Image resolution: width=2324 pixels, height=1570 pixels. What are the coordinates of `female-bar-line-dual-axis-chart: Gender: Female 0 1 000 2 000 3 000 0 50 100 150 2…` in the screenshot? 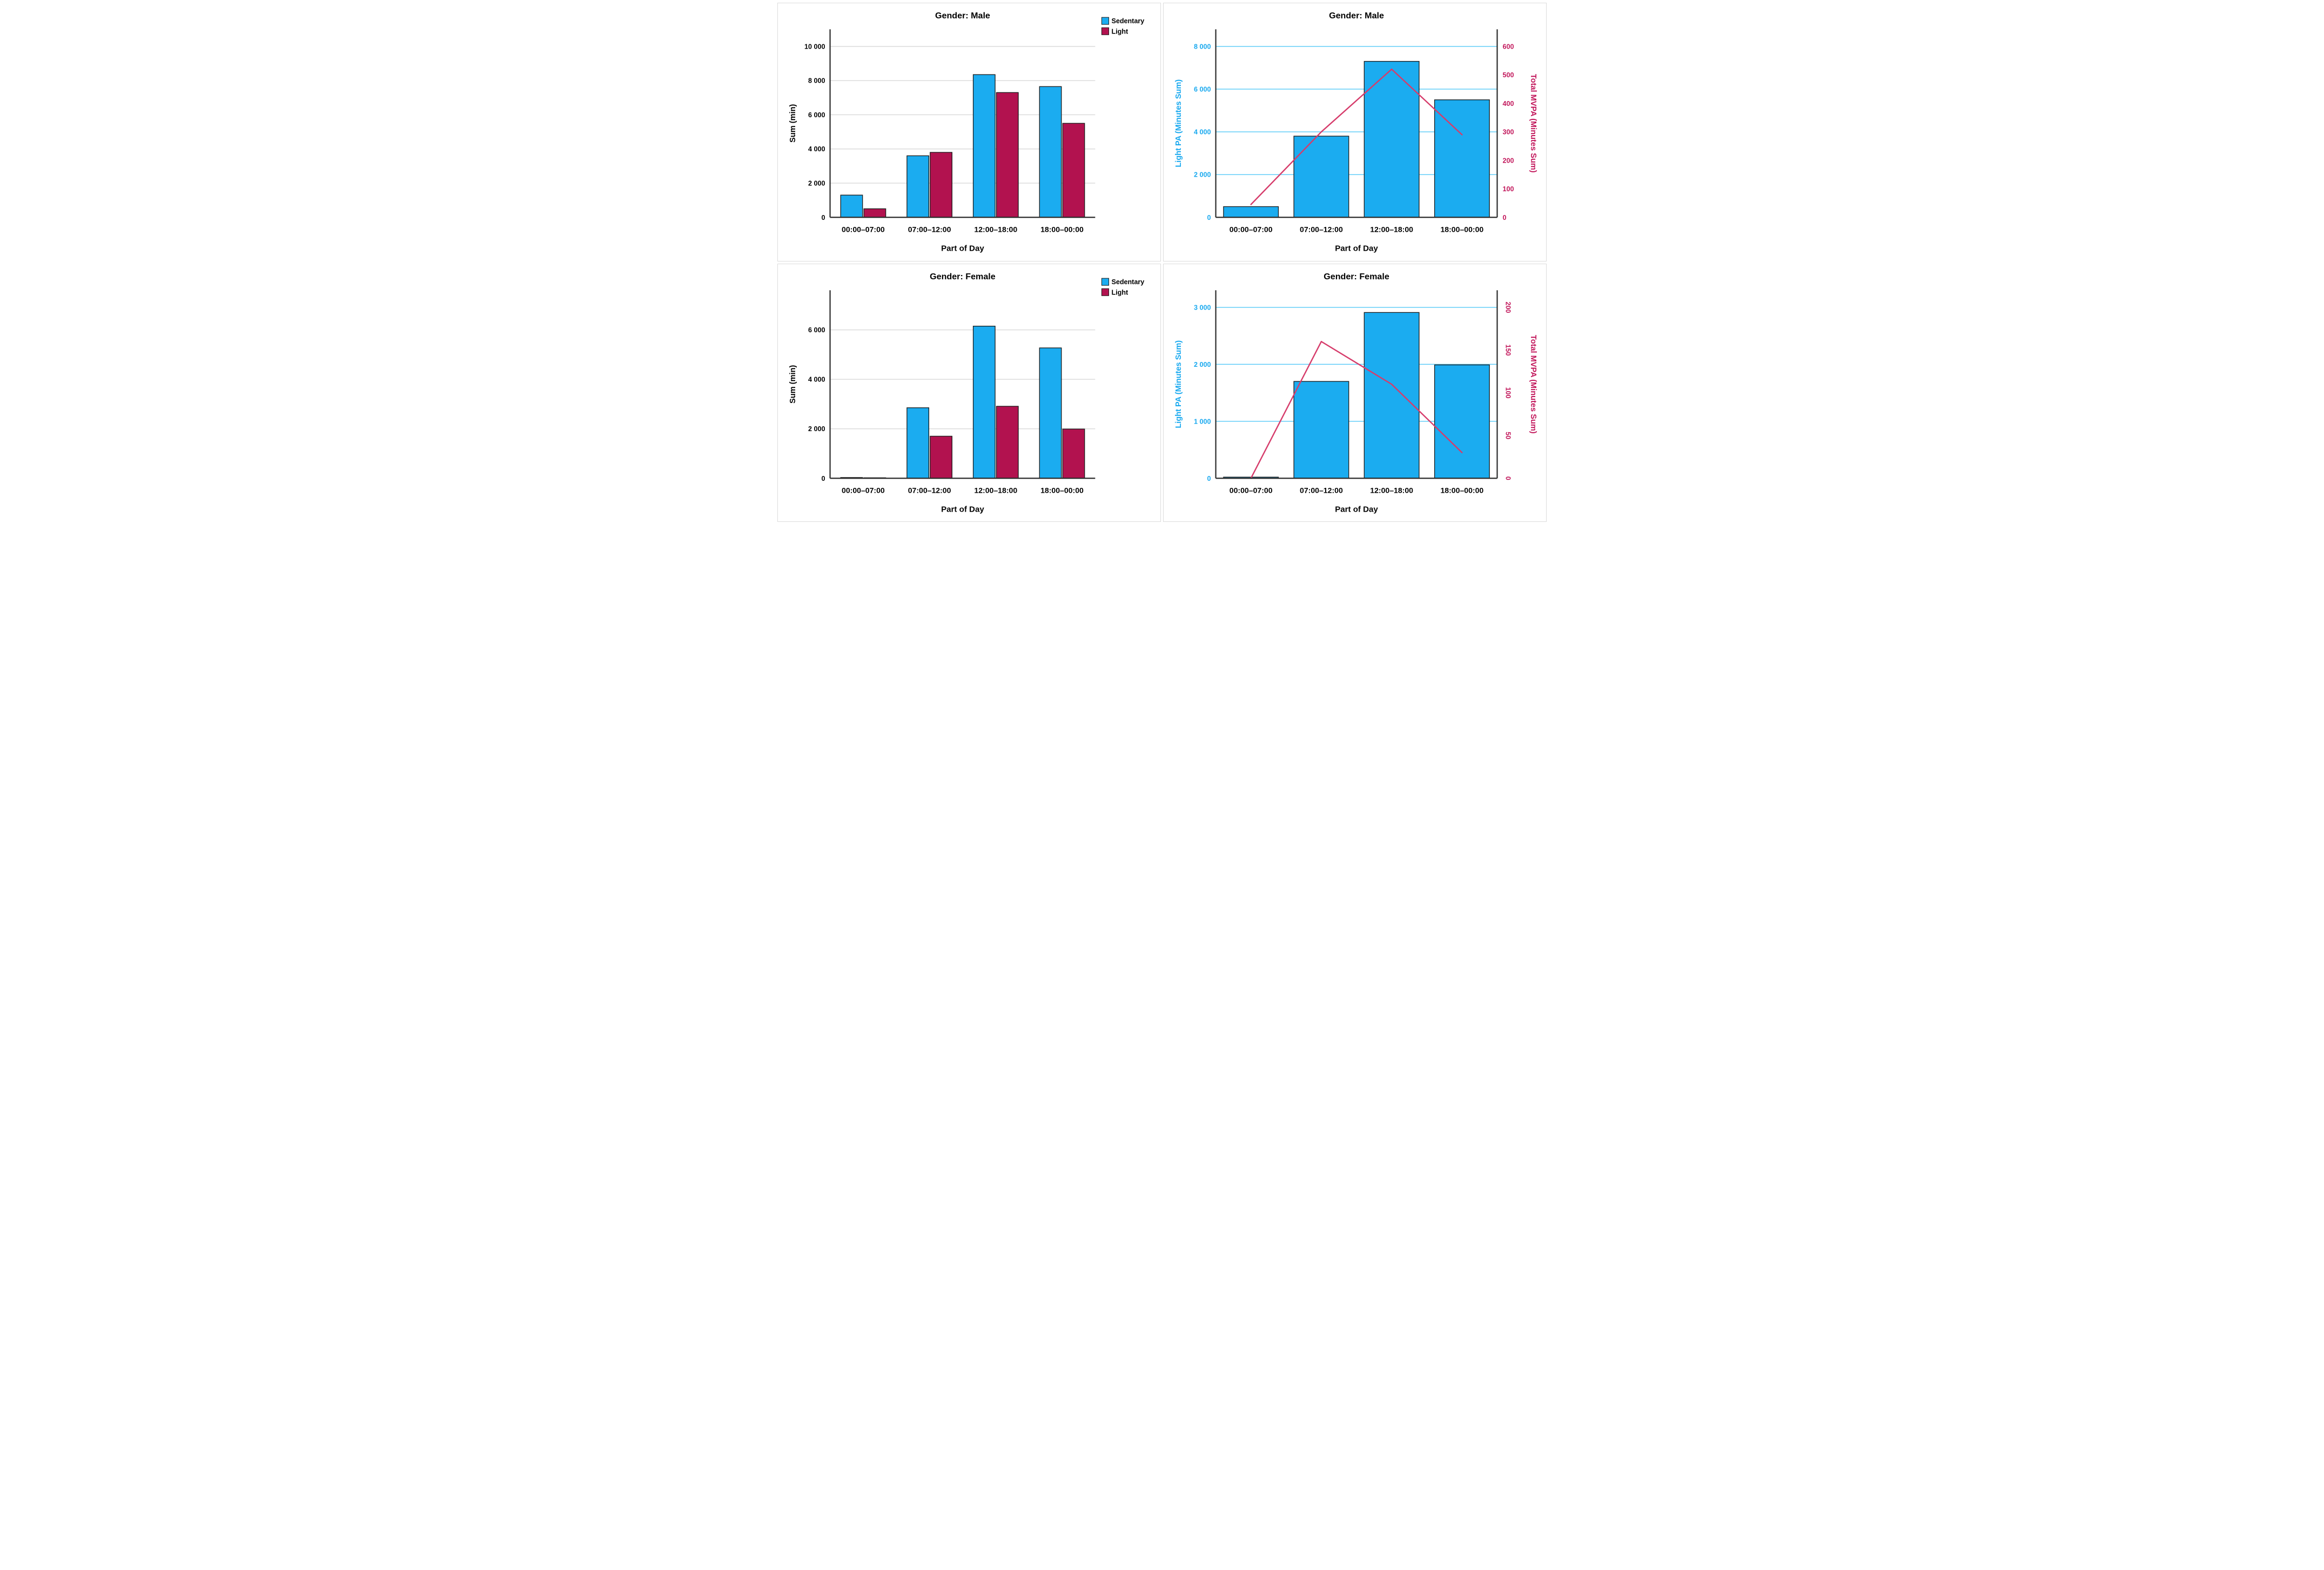 It's located at (1355, 393).